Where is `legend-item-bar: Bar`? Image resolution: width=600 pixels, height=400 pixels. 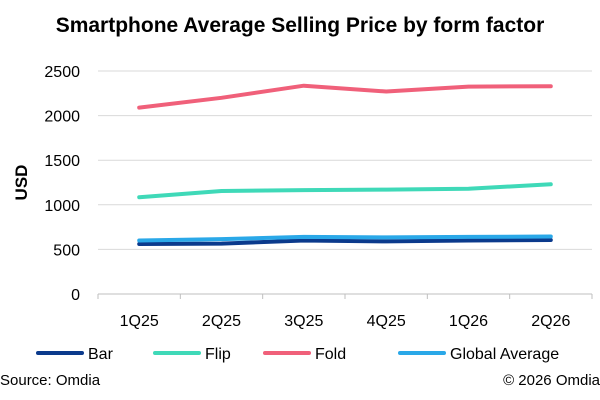 legend-item-bar: Bar is located at coordinates (75, 354).